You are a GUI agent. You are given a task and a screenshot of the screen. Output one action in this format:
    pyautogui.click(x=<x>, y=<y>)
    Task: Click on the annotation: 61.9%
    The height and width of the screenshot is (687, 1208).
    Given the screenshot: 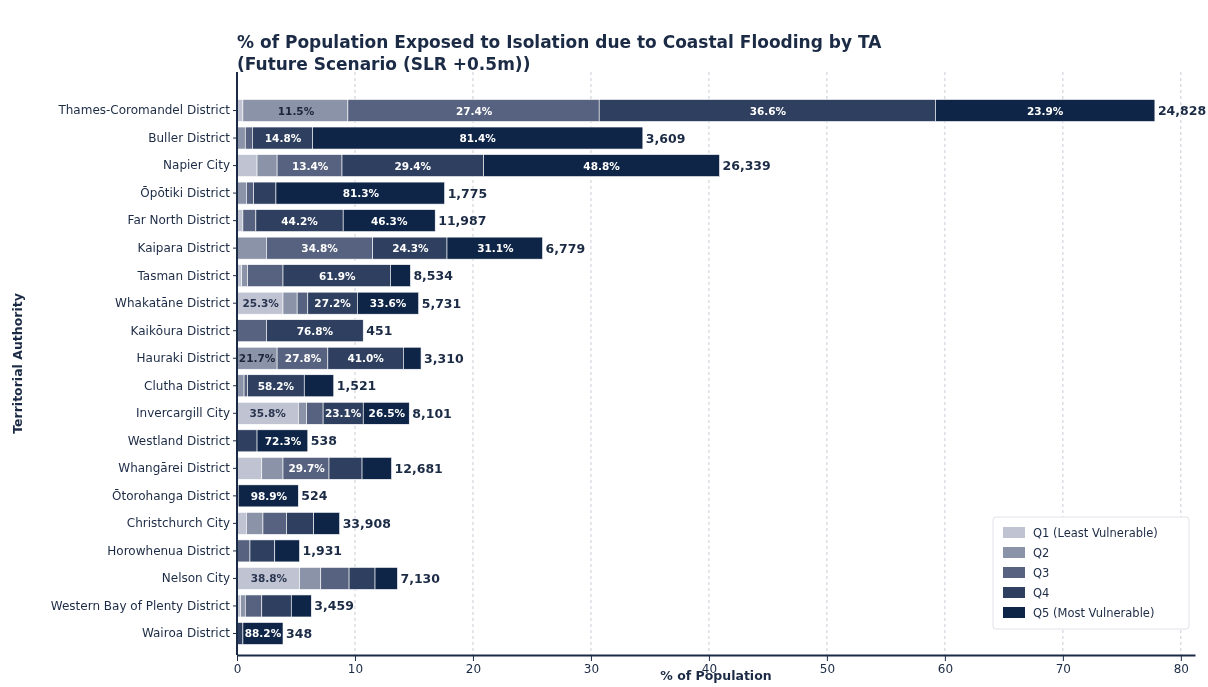 What is the action you would take?
    pyautogui.click(x=337, y=275)
    